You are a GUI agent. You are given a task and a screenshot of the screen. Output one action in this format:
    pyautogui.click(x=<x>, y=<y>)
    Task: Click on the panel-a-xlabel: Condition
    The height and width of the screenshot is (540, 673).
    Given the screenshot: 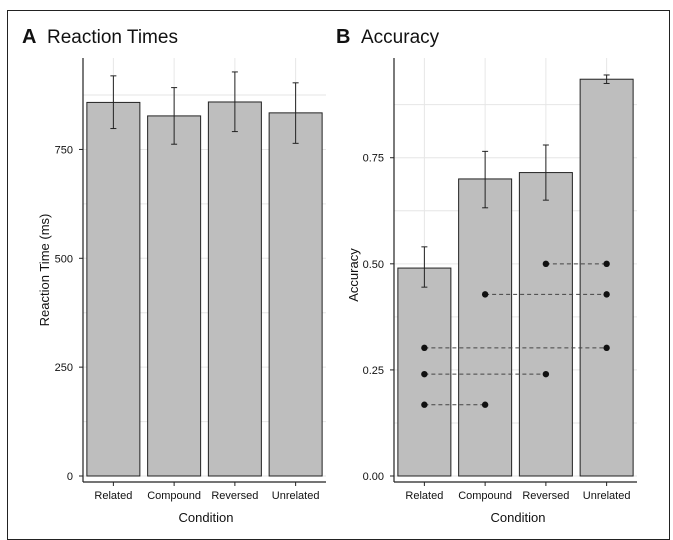 What is the action you would take?
    pyautogui.click(x=206, y=517)
    